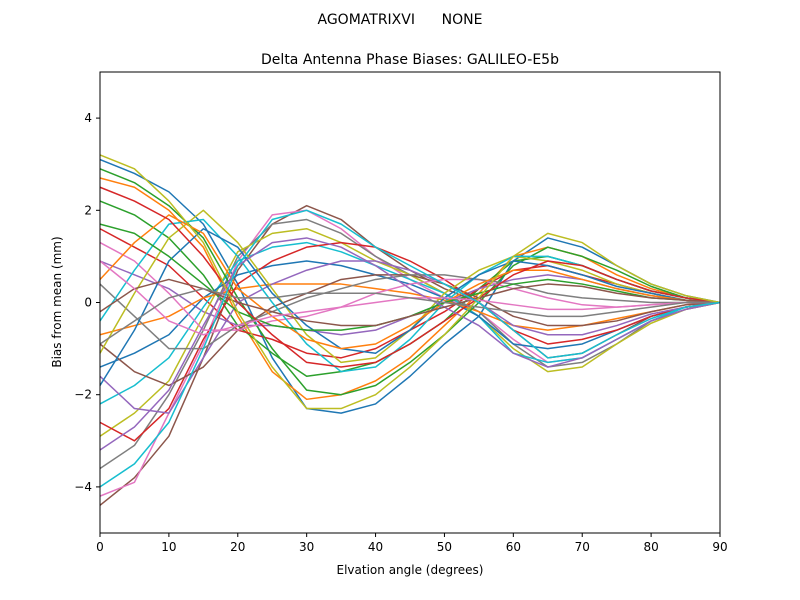  What do you see at coordinates (88, 210) in the screenshot?
I see `y-tick-label: 2` at bounding box center [88, 210].